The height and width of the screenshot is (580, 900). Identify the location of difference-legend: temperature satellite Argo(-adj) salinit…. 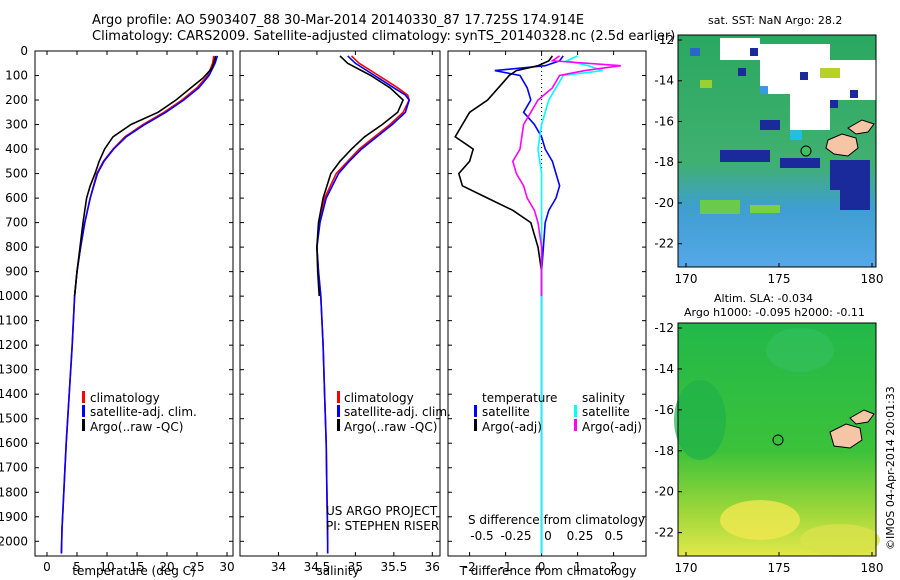
(558, 412).